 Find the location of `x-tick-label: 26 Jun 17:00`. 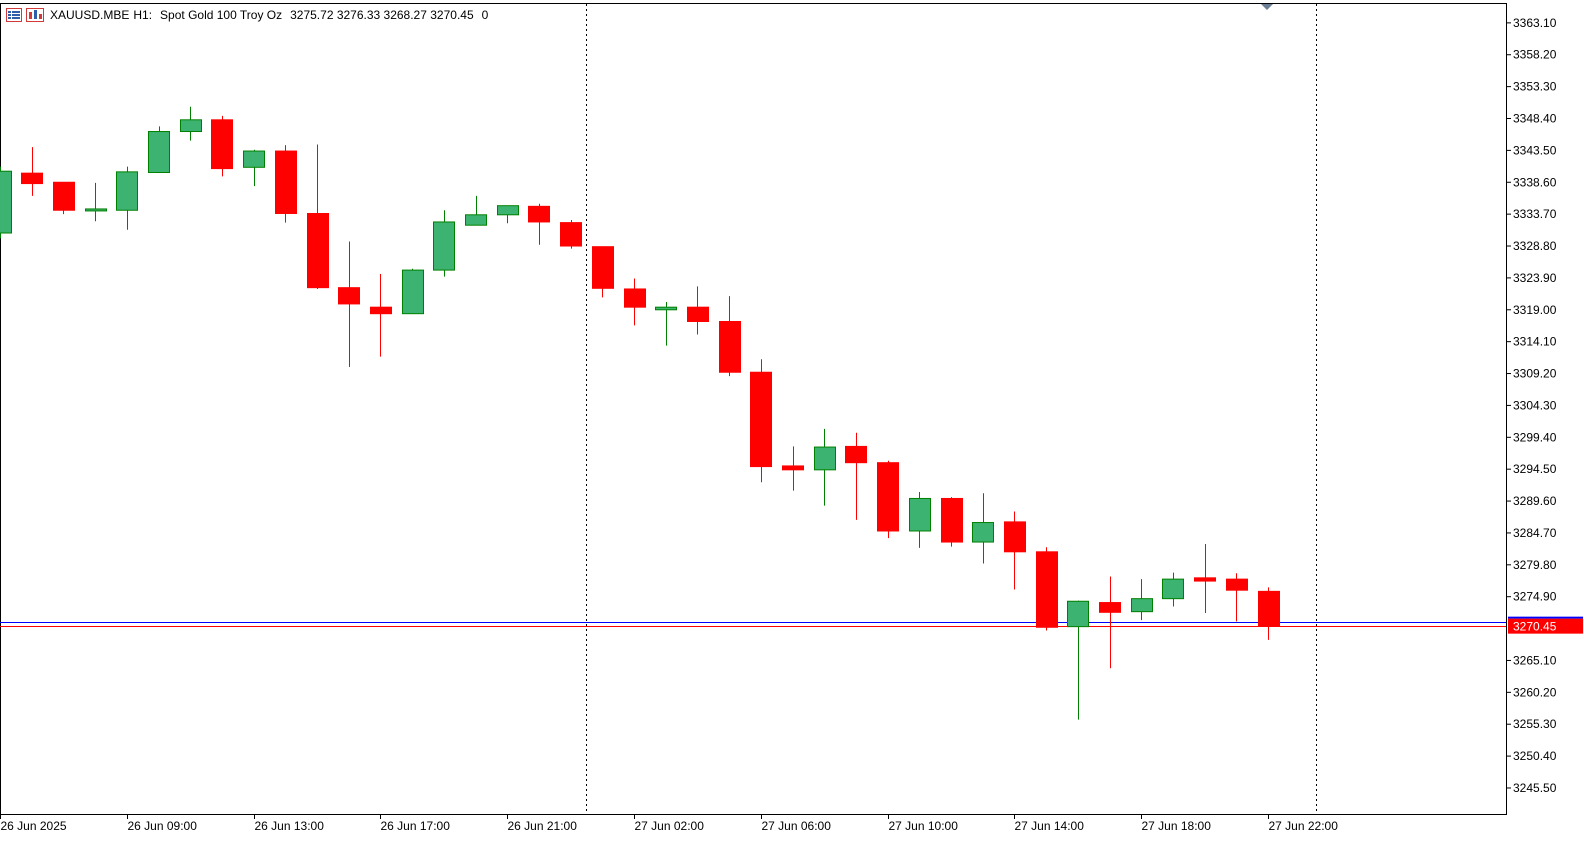

x-tick-label: 26 Jun 17:00 is located at coordinates (416, 826).